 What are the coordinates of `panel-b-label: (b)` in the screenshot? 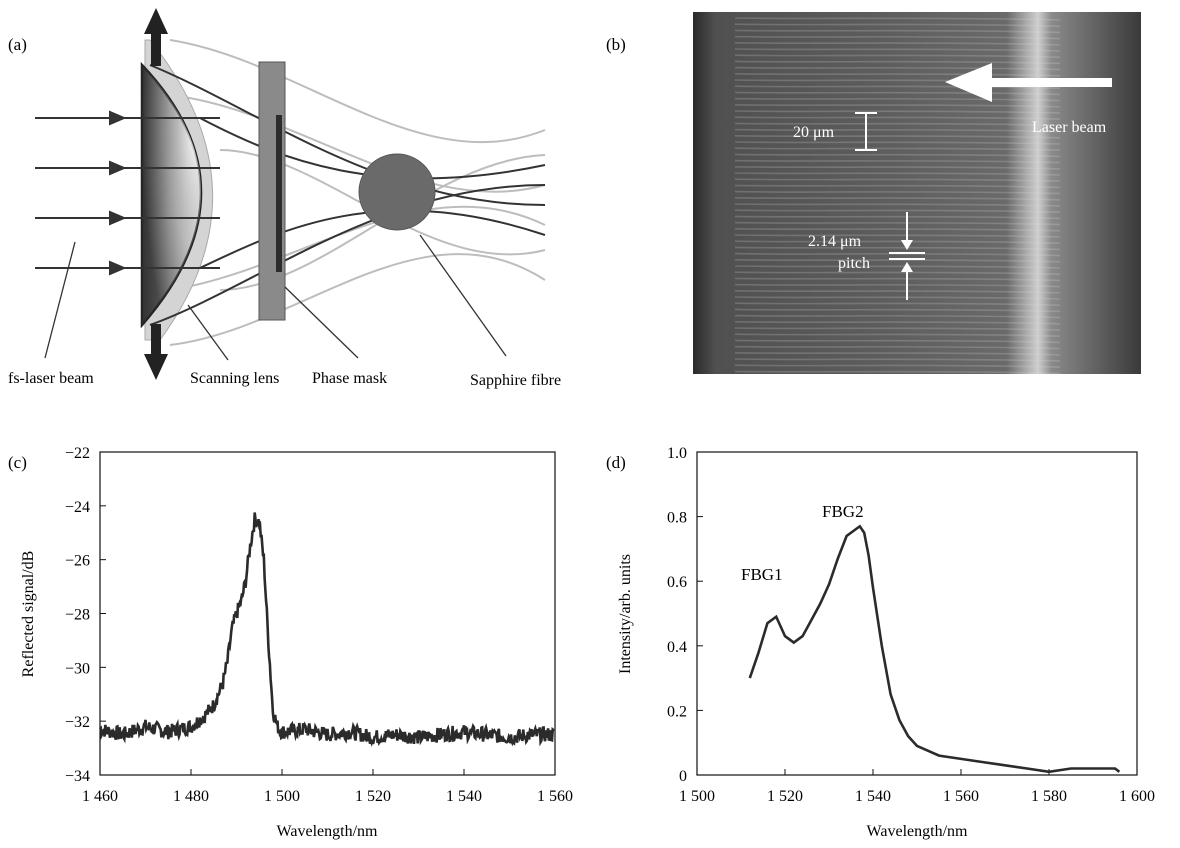 It's located at (616, 44).